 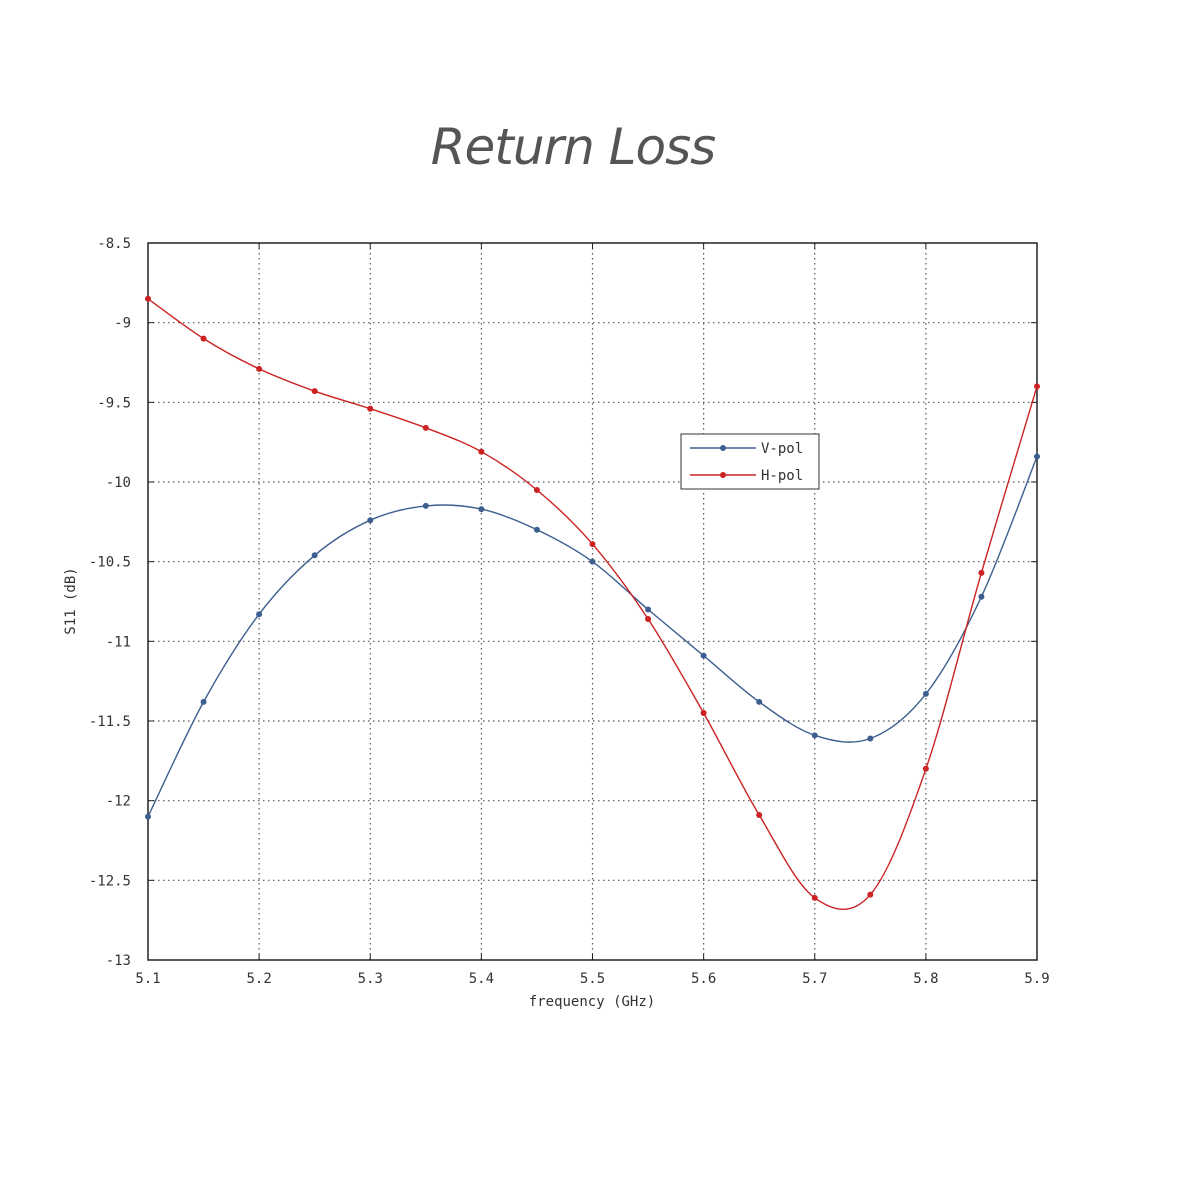 What do you see at coordinates (573, 147) in the screenshot?
I see `chart-title: Return Loss` at bounding box center [573, 147].